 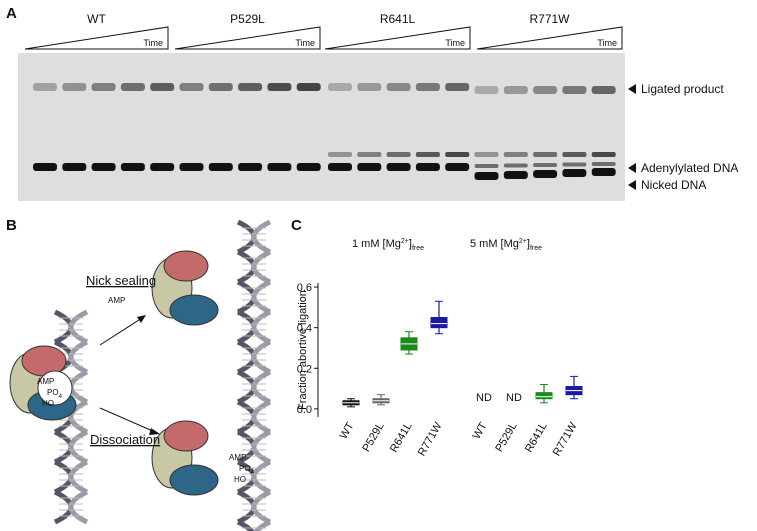 What do you see at coordinates (125, 439) in the screenshot?
I see `dissociation-label: Dissociation` at bounding box center [125, 439].